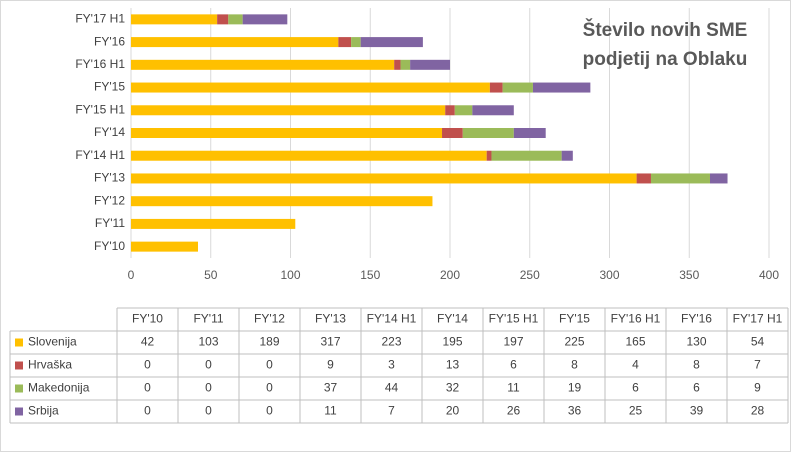 The width and height of the screenshot is (791, 452). Describe the element at coordinates (331, 388) in the screenshot. I see `table-cell: 37` at that location.